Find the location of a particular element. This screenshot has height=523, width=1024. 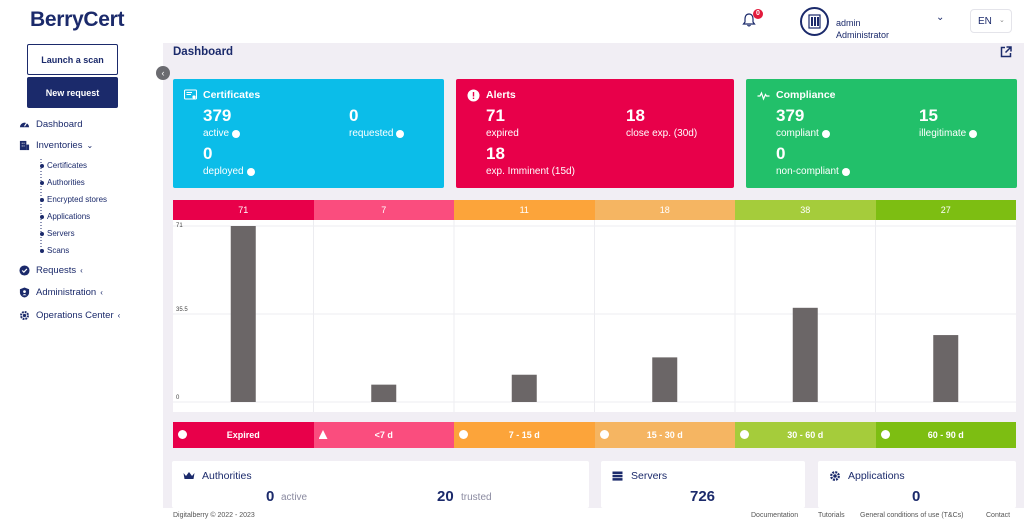

user-name: admin is located at coordinates (848, 23).